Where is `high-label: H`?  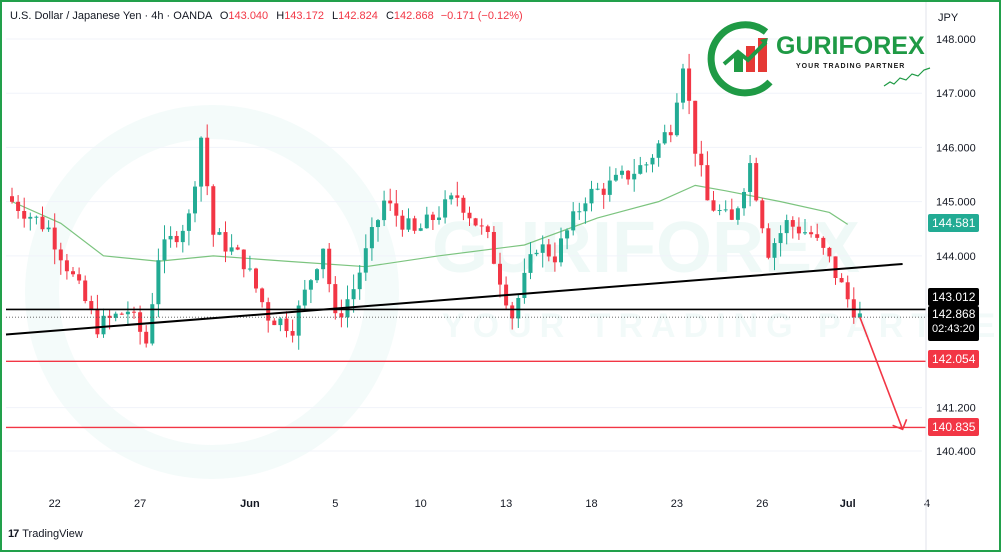 high-label: H is located at coordinates (280, 16).